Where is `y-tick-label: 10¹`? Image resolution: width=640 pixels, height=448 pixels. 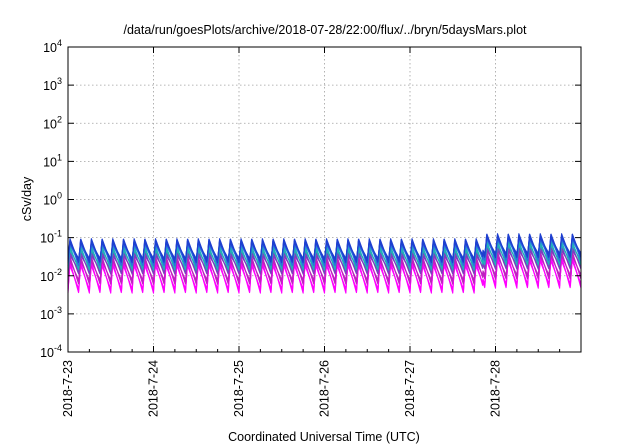
y-tick-label: 10¹ is located at coordinates (52, 160).